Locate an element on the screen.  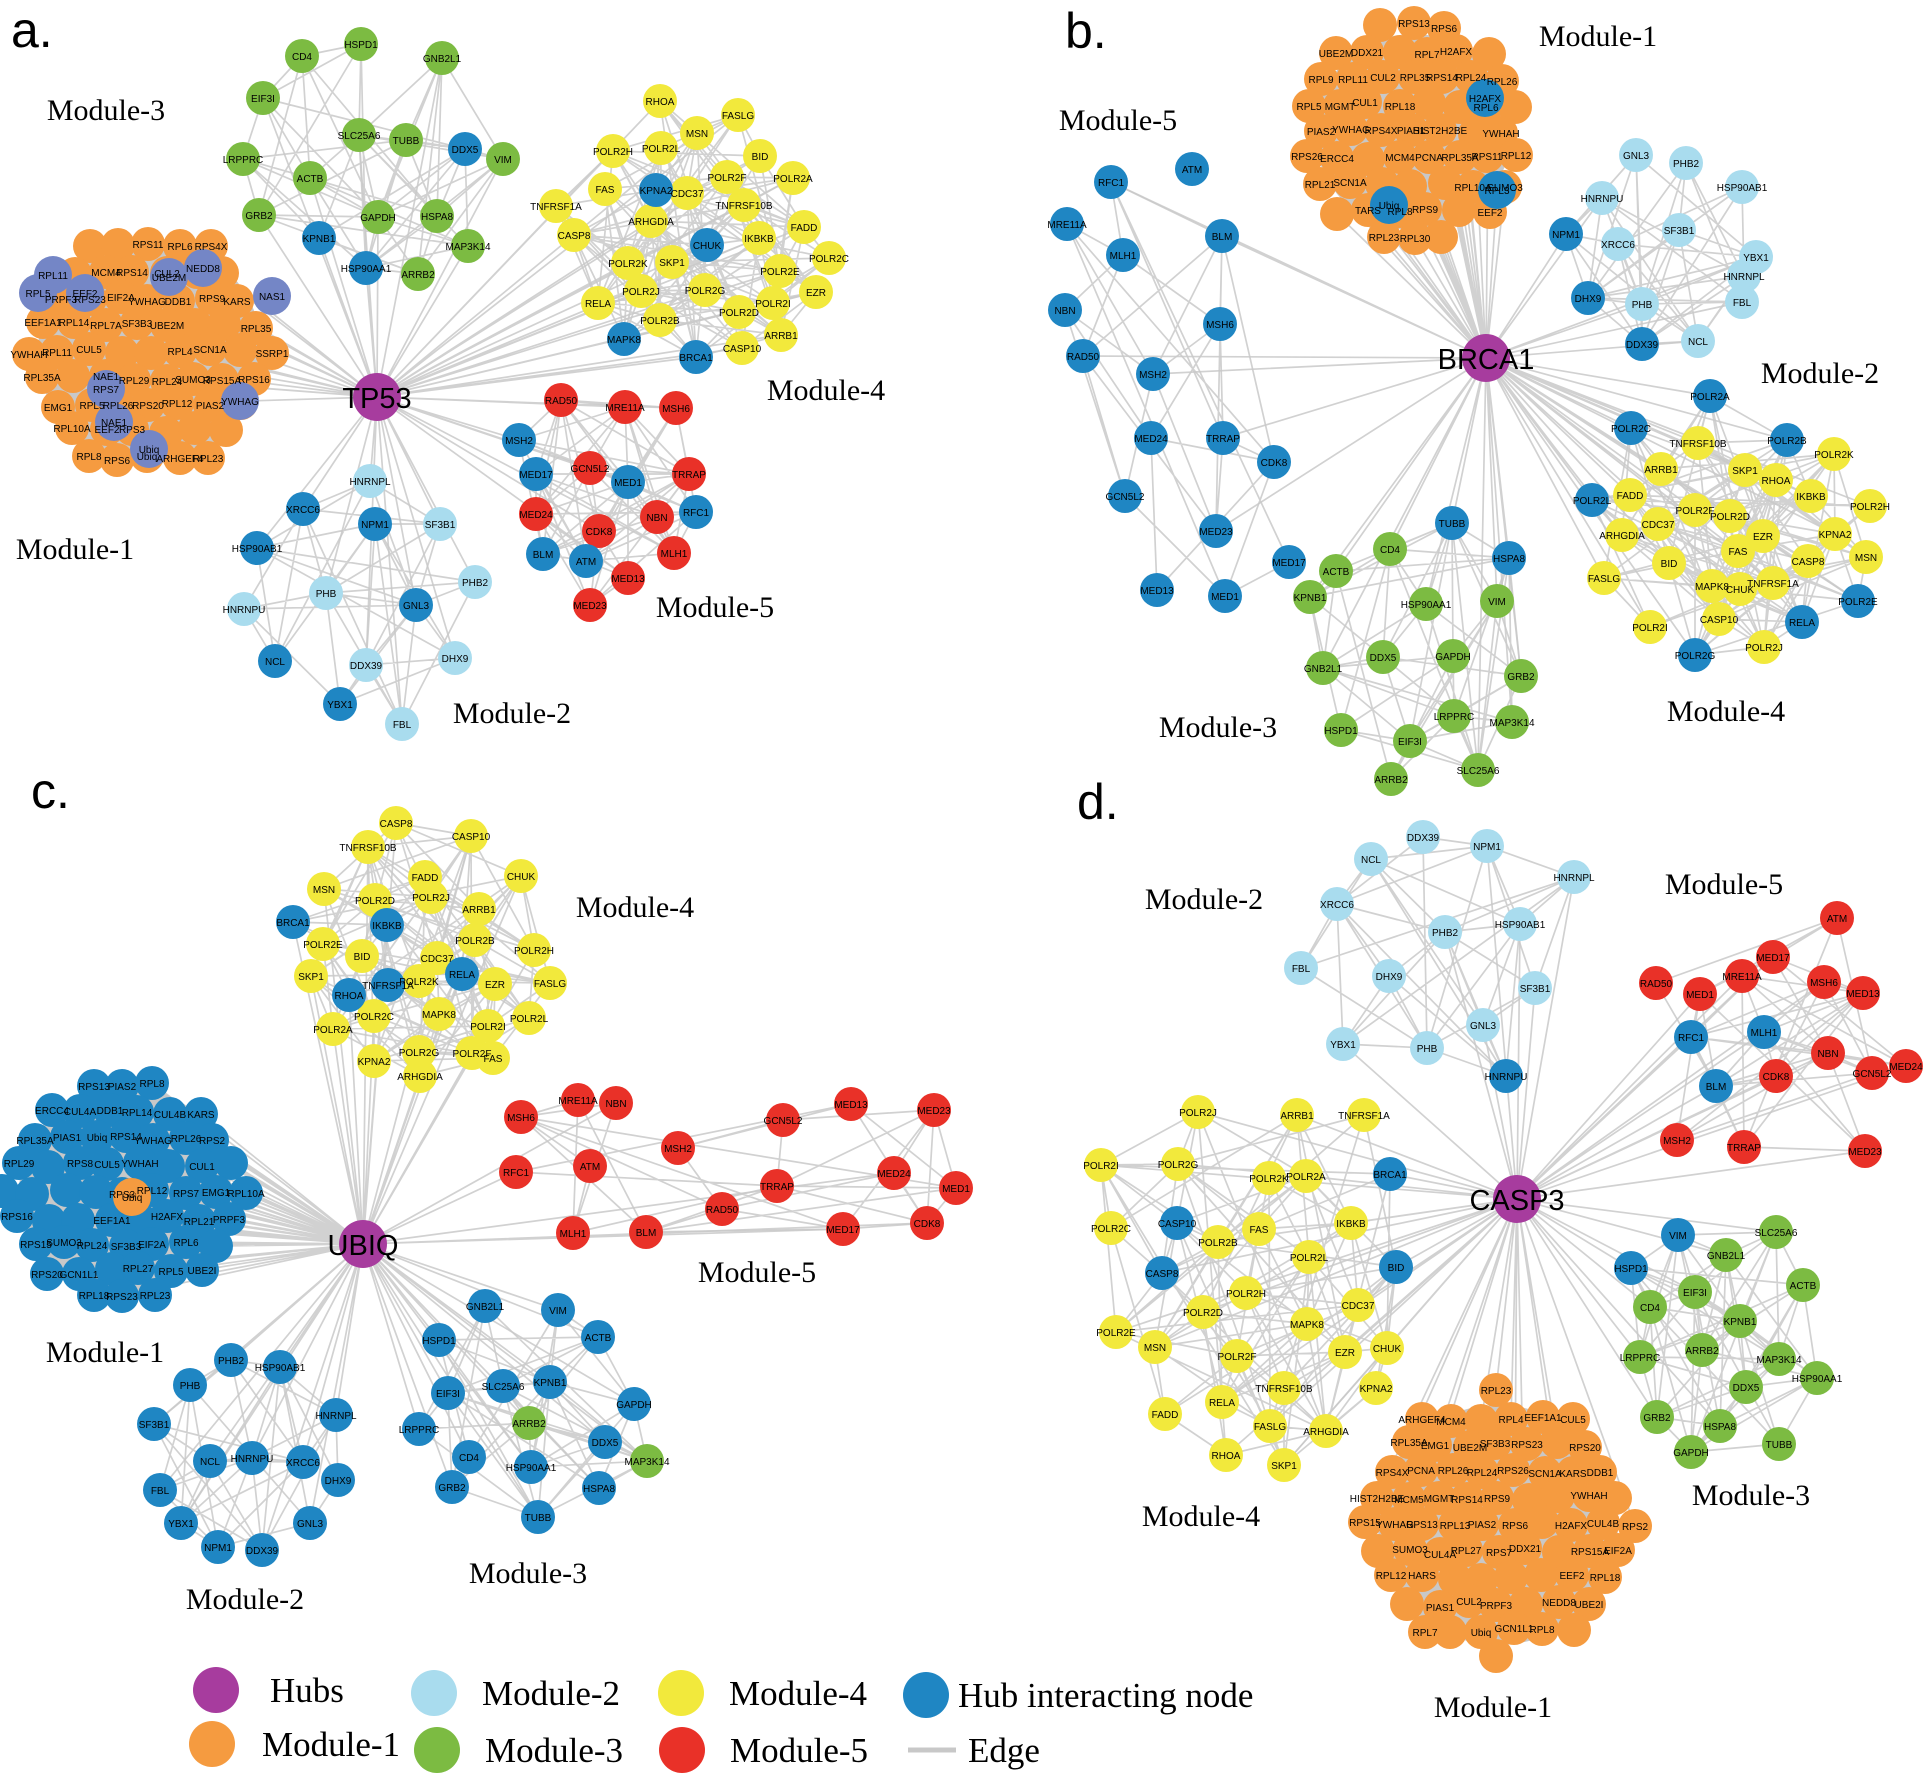
svg-text: MAPK8 is located at coordinates (1307, 1325).